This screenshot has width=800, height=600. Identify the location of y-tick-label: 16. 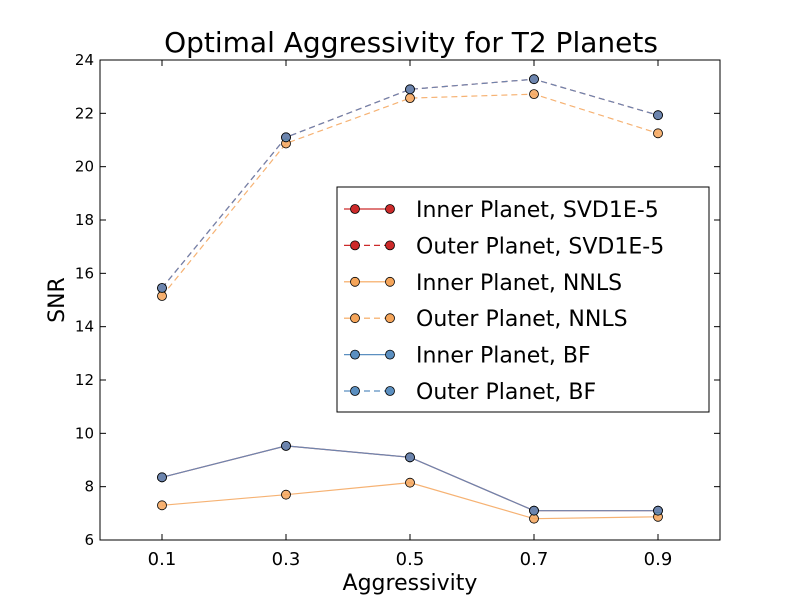
(84, 273).